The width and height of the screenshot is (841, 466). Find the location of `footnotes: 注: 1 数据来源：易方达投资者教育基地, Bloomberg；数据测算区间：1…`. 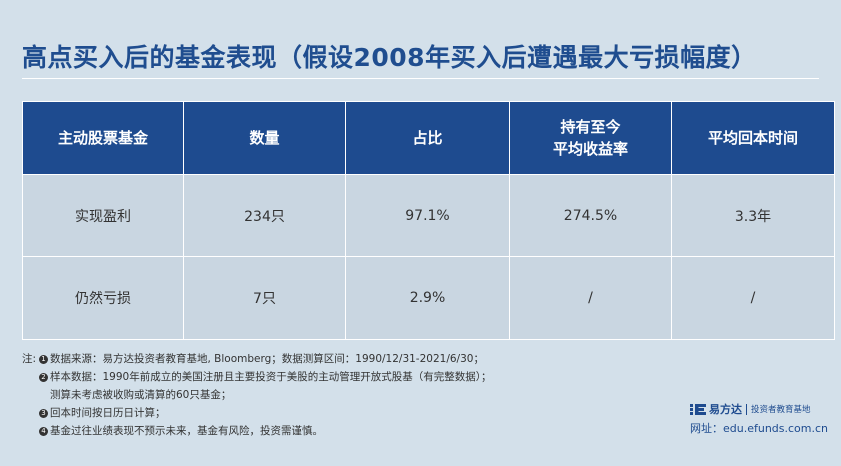

footnotes: 注: 1 数据来源：易方达投资者教育基地, Bloomberg；数据测算区间：1… is located at coordinates (256, 395).